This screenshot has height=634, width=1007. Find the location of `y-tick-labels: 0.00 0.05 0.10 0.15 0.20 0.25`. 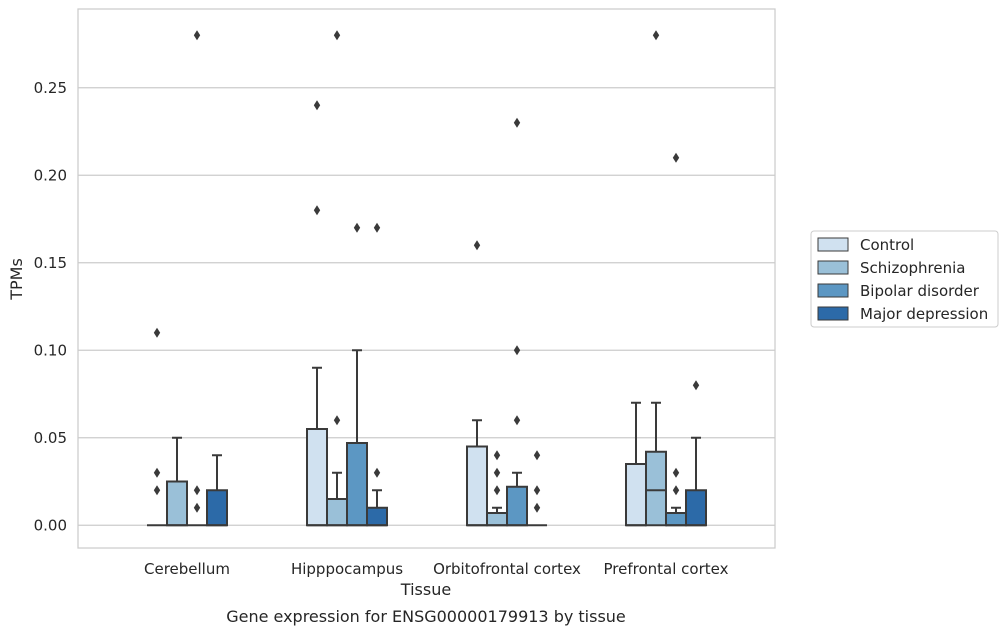

y-tick-labels: 0.00 0.05 0.10 0.15 0.20 0.25 is located at coordinates (50, 307).